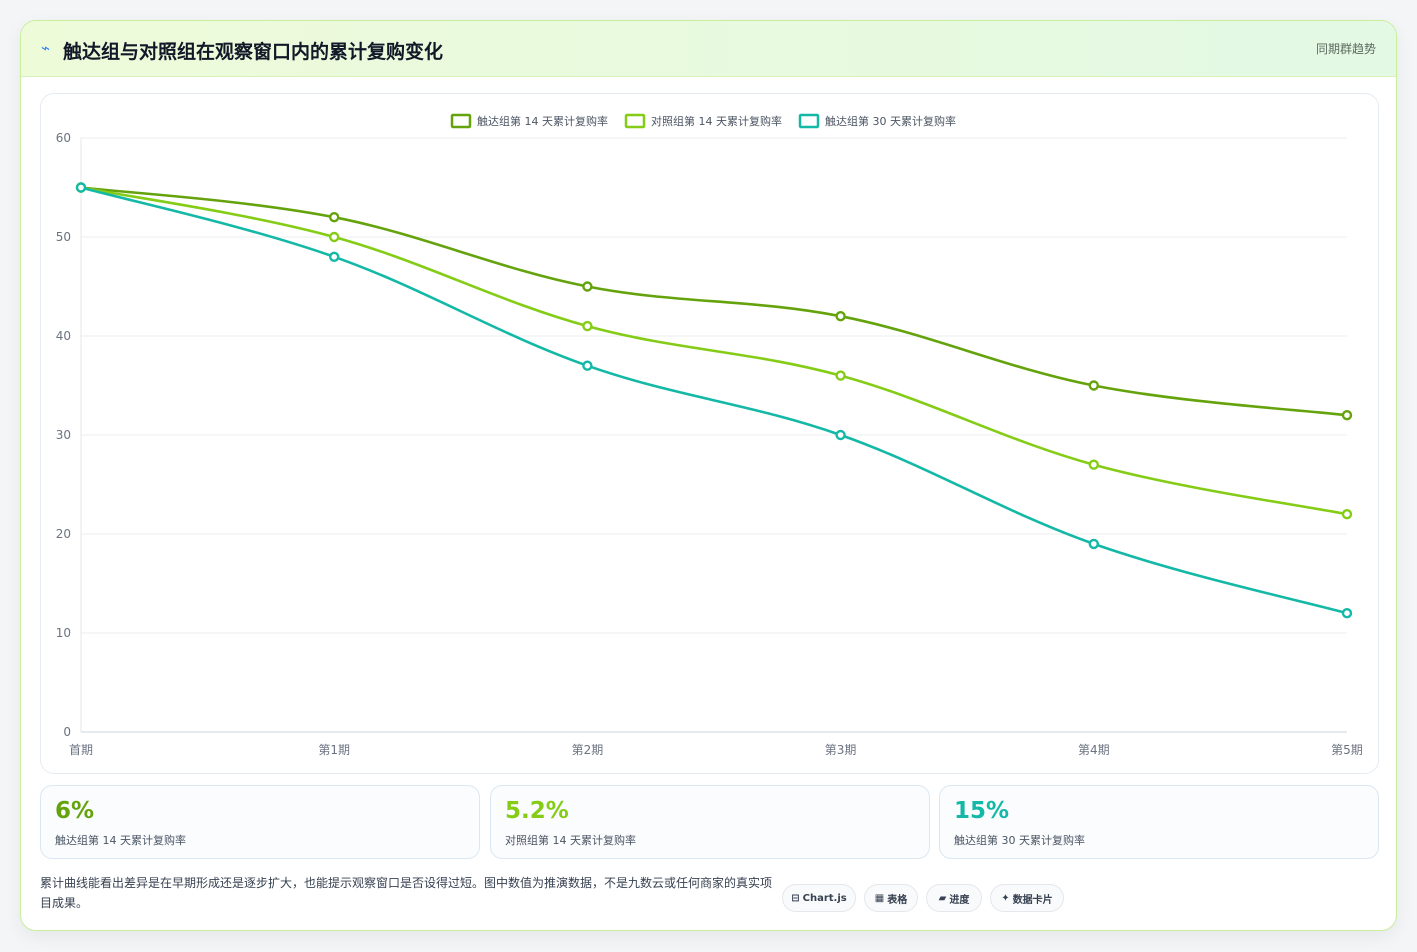 The width and height of the screenshot is (1417, 952). I want to click on chip-progress: ▰ 进度, so click(954, 898).